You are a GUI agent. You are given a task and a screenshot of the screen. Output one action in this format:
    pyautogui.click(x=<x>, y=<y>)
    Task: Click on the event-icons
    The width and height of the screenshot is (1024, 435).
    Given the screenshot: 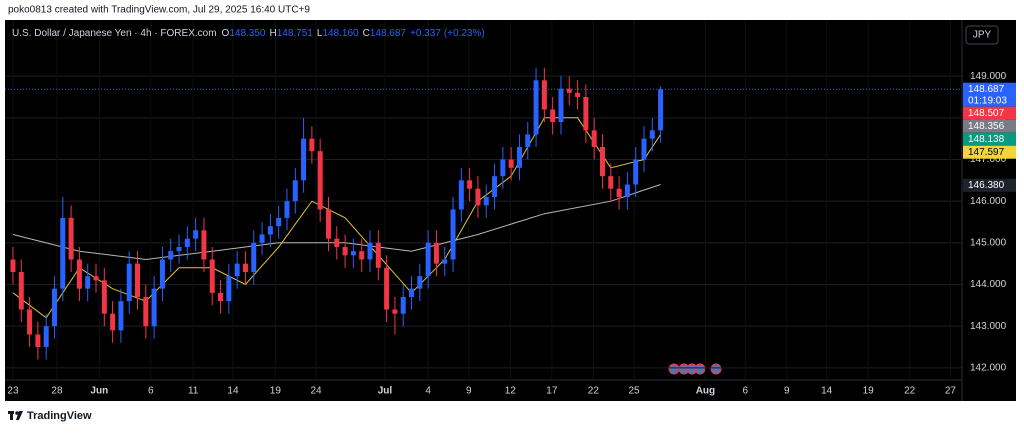 What is the action you would take?
    pyautogui.click(x=695, y=369)
    